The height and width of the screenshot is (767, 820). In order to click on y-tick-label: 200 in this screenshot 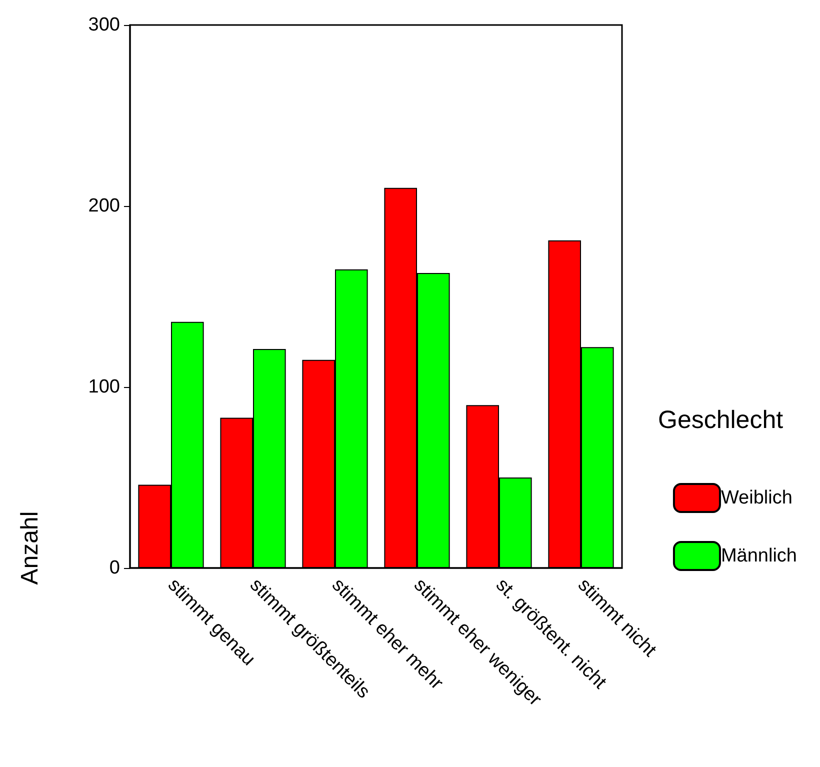, I will do `click(104, 206)`.